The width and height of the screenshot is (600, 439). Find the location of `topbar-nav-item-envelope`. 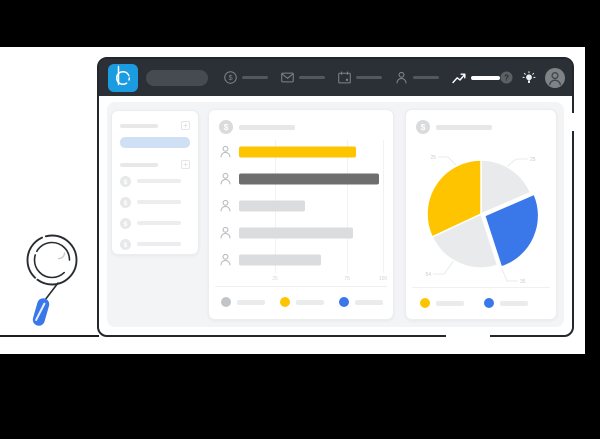

topbar-nav-item-envelope is located at coordinates (303, 77).